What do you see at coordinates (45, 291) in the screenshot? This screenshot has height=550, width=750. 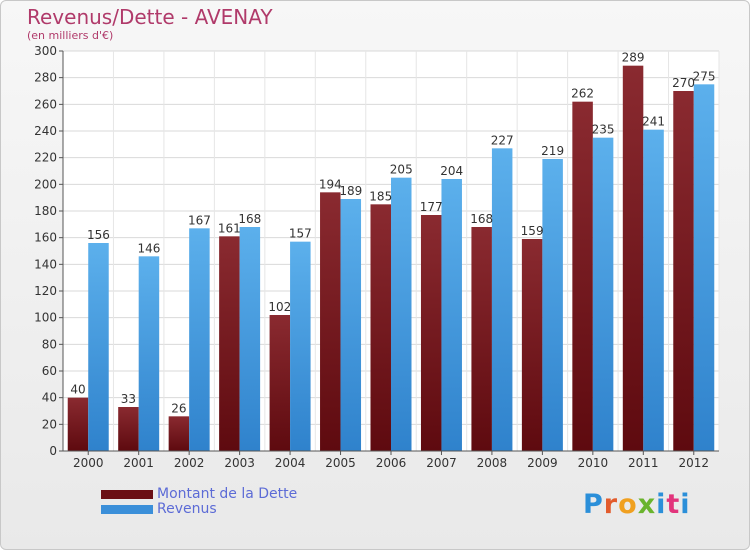 I see `y-tick-label: 120` at bounding box center [45, 291].